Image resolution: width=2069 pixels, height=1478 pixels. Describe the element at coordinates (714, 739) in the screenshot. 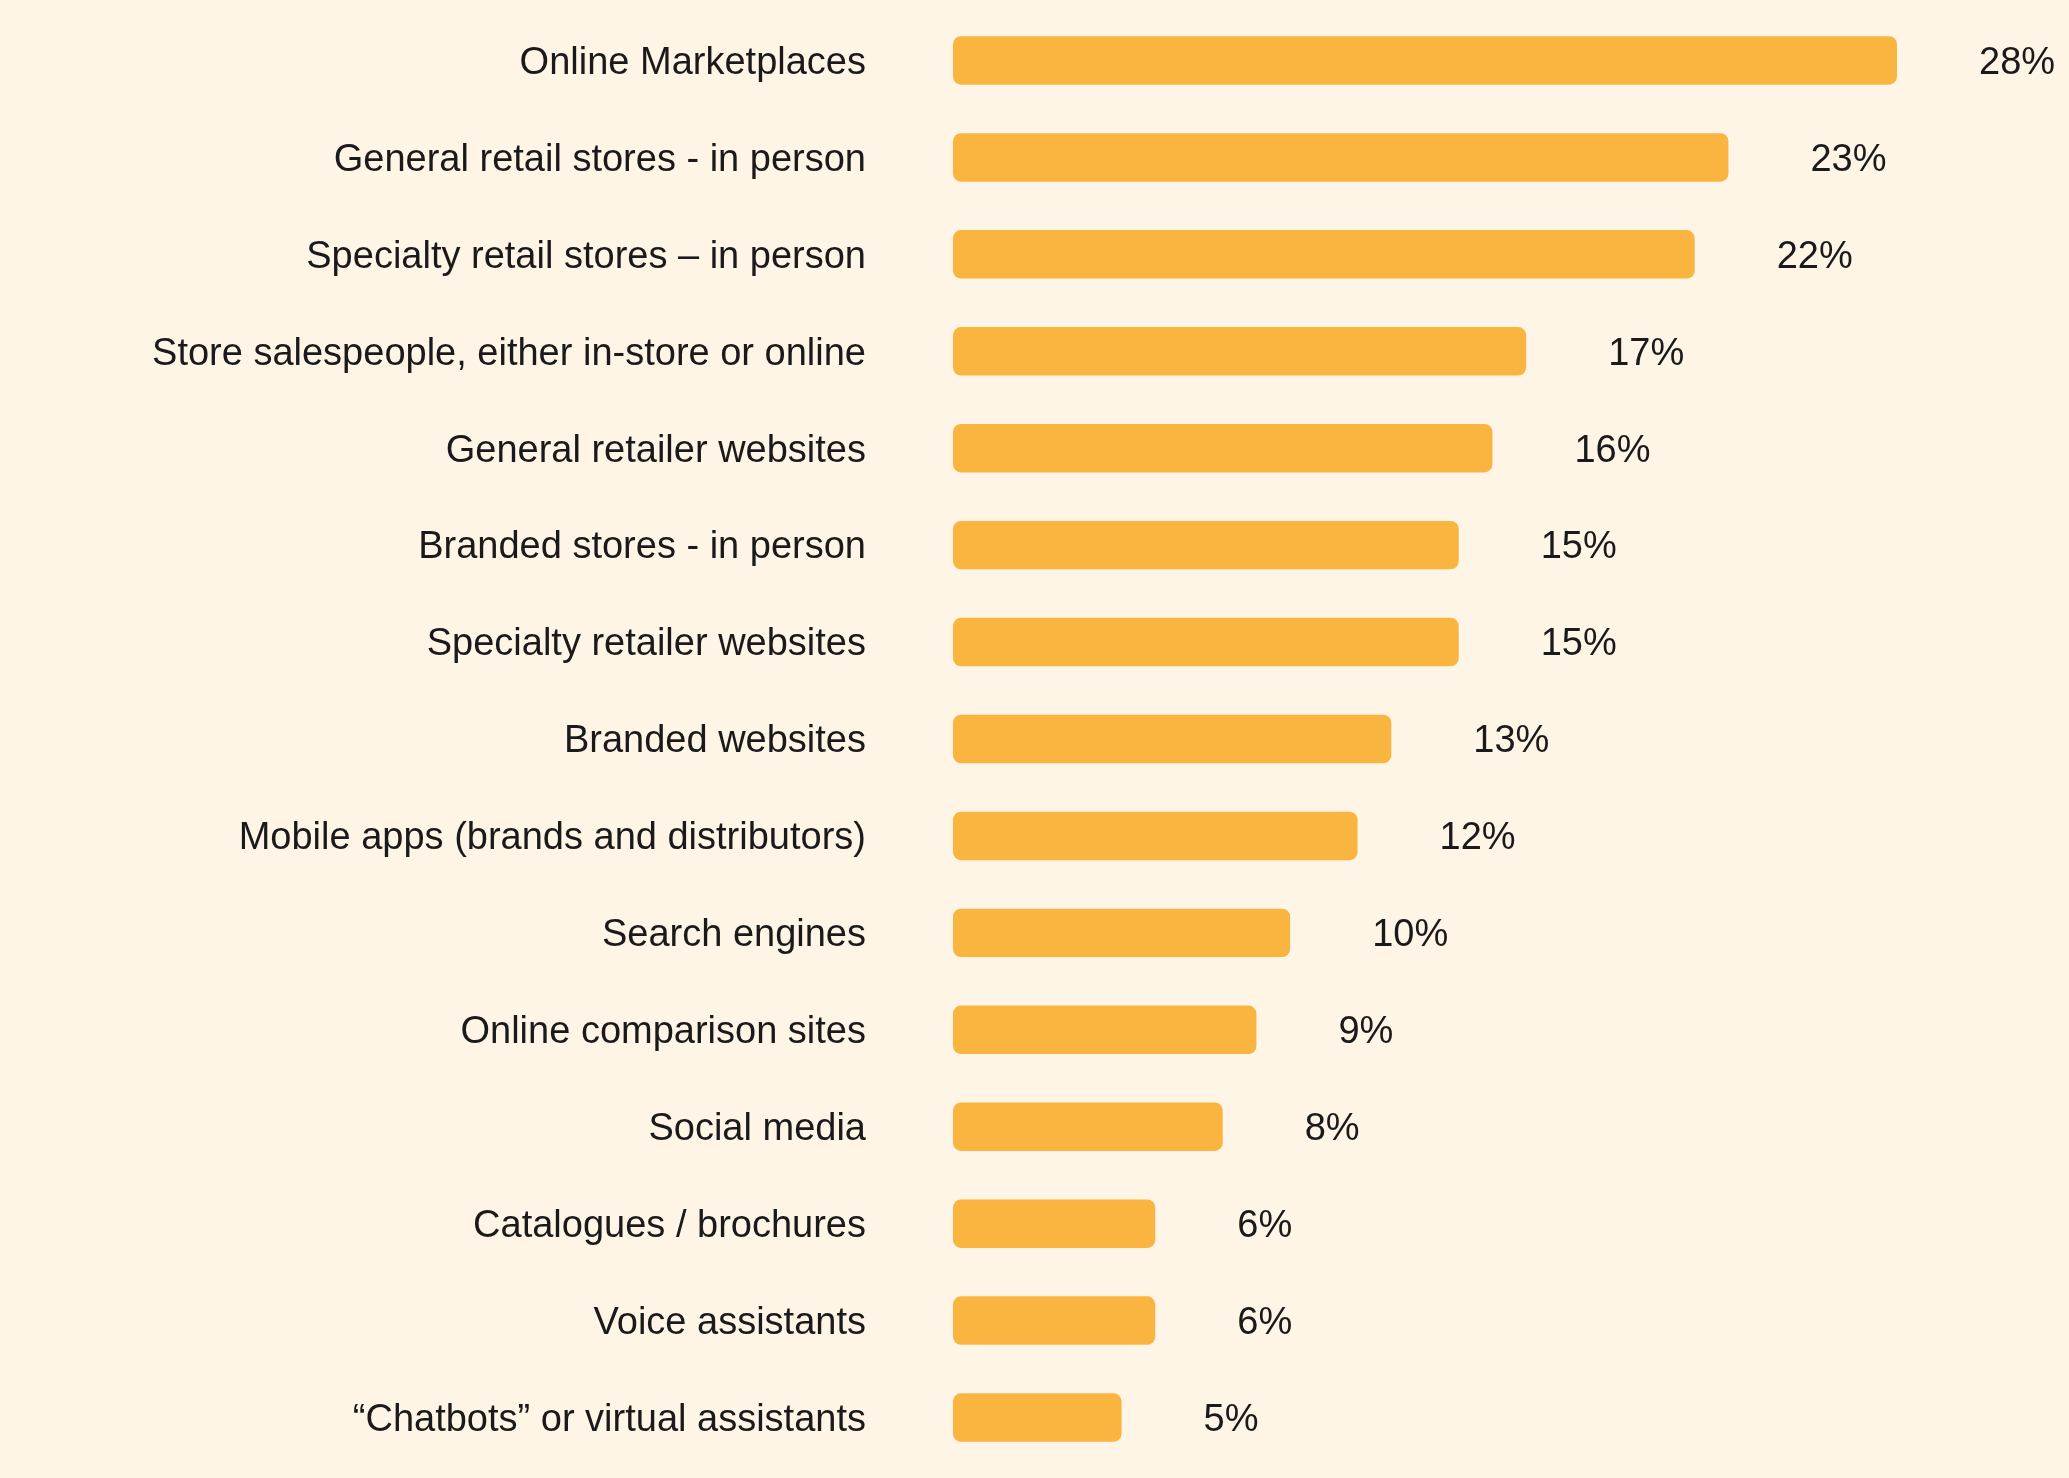

I see `y-tick-label: Branded websites` at that location.